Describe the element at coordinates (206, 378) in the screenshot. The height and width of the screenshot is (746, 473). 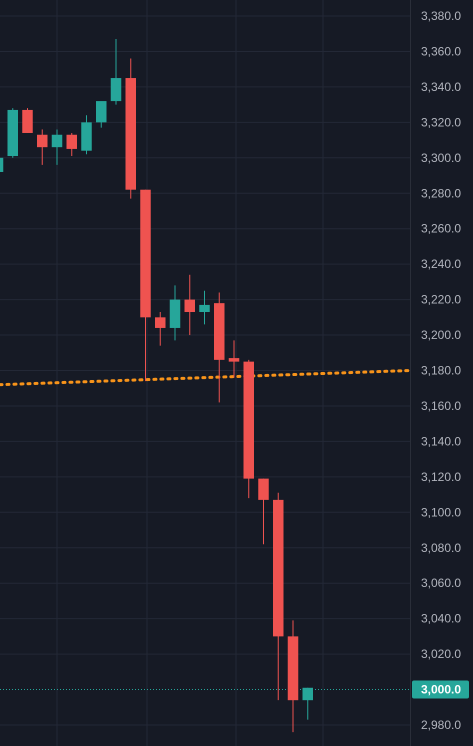
I see `trend-line` at that location.